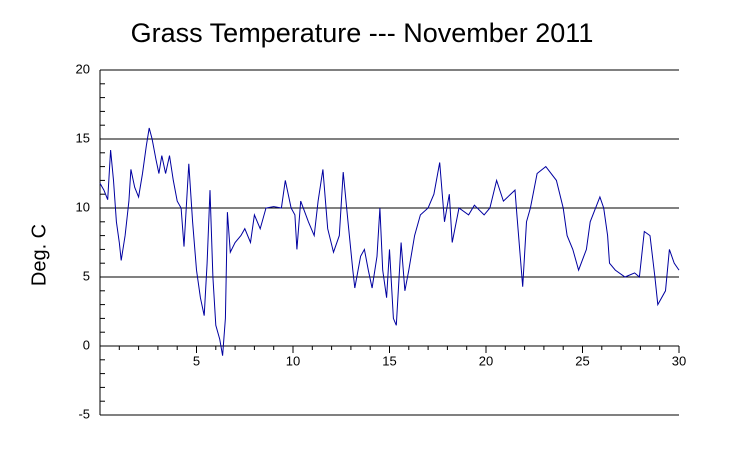  I want to click on y-tick-label: 20, so click(83, 68).